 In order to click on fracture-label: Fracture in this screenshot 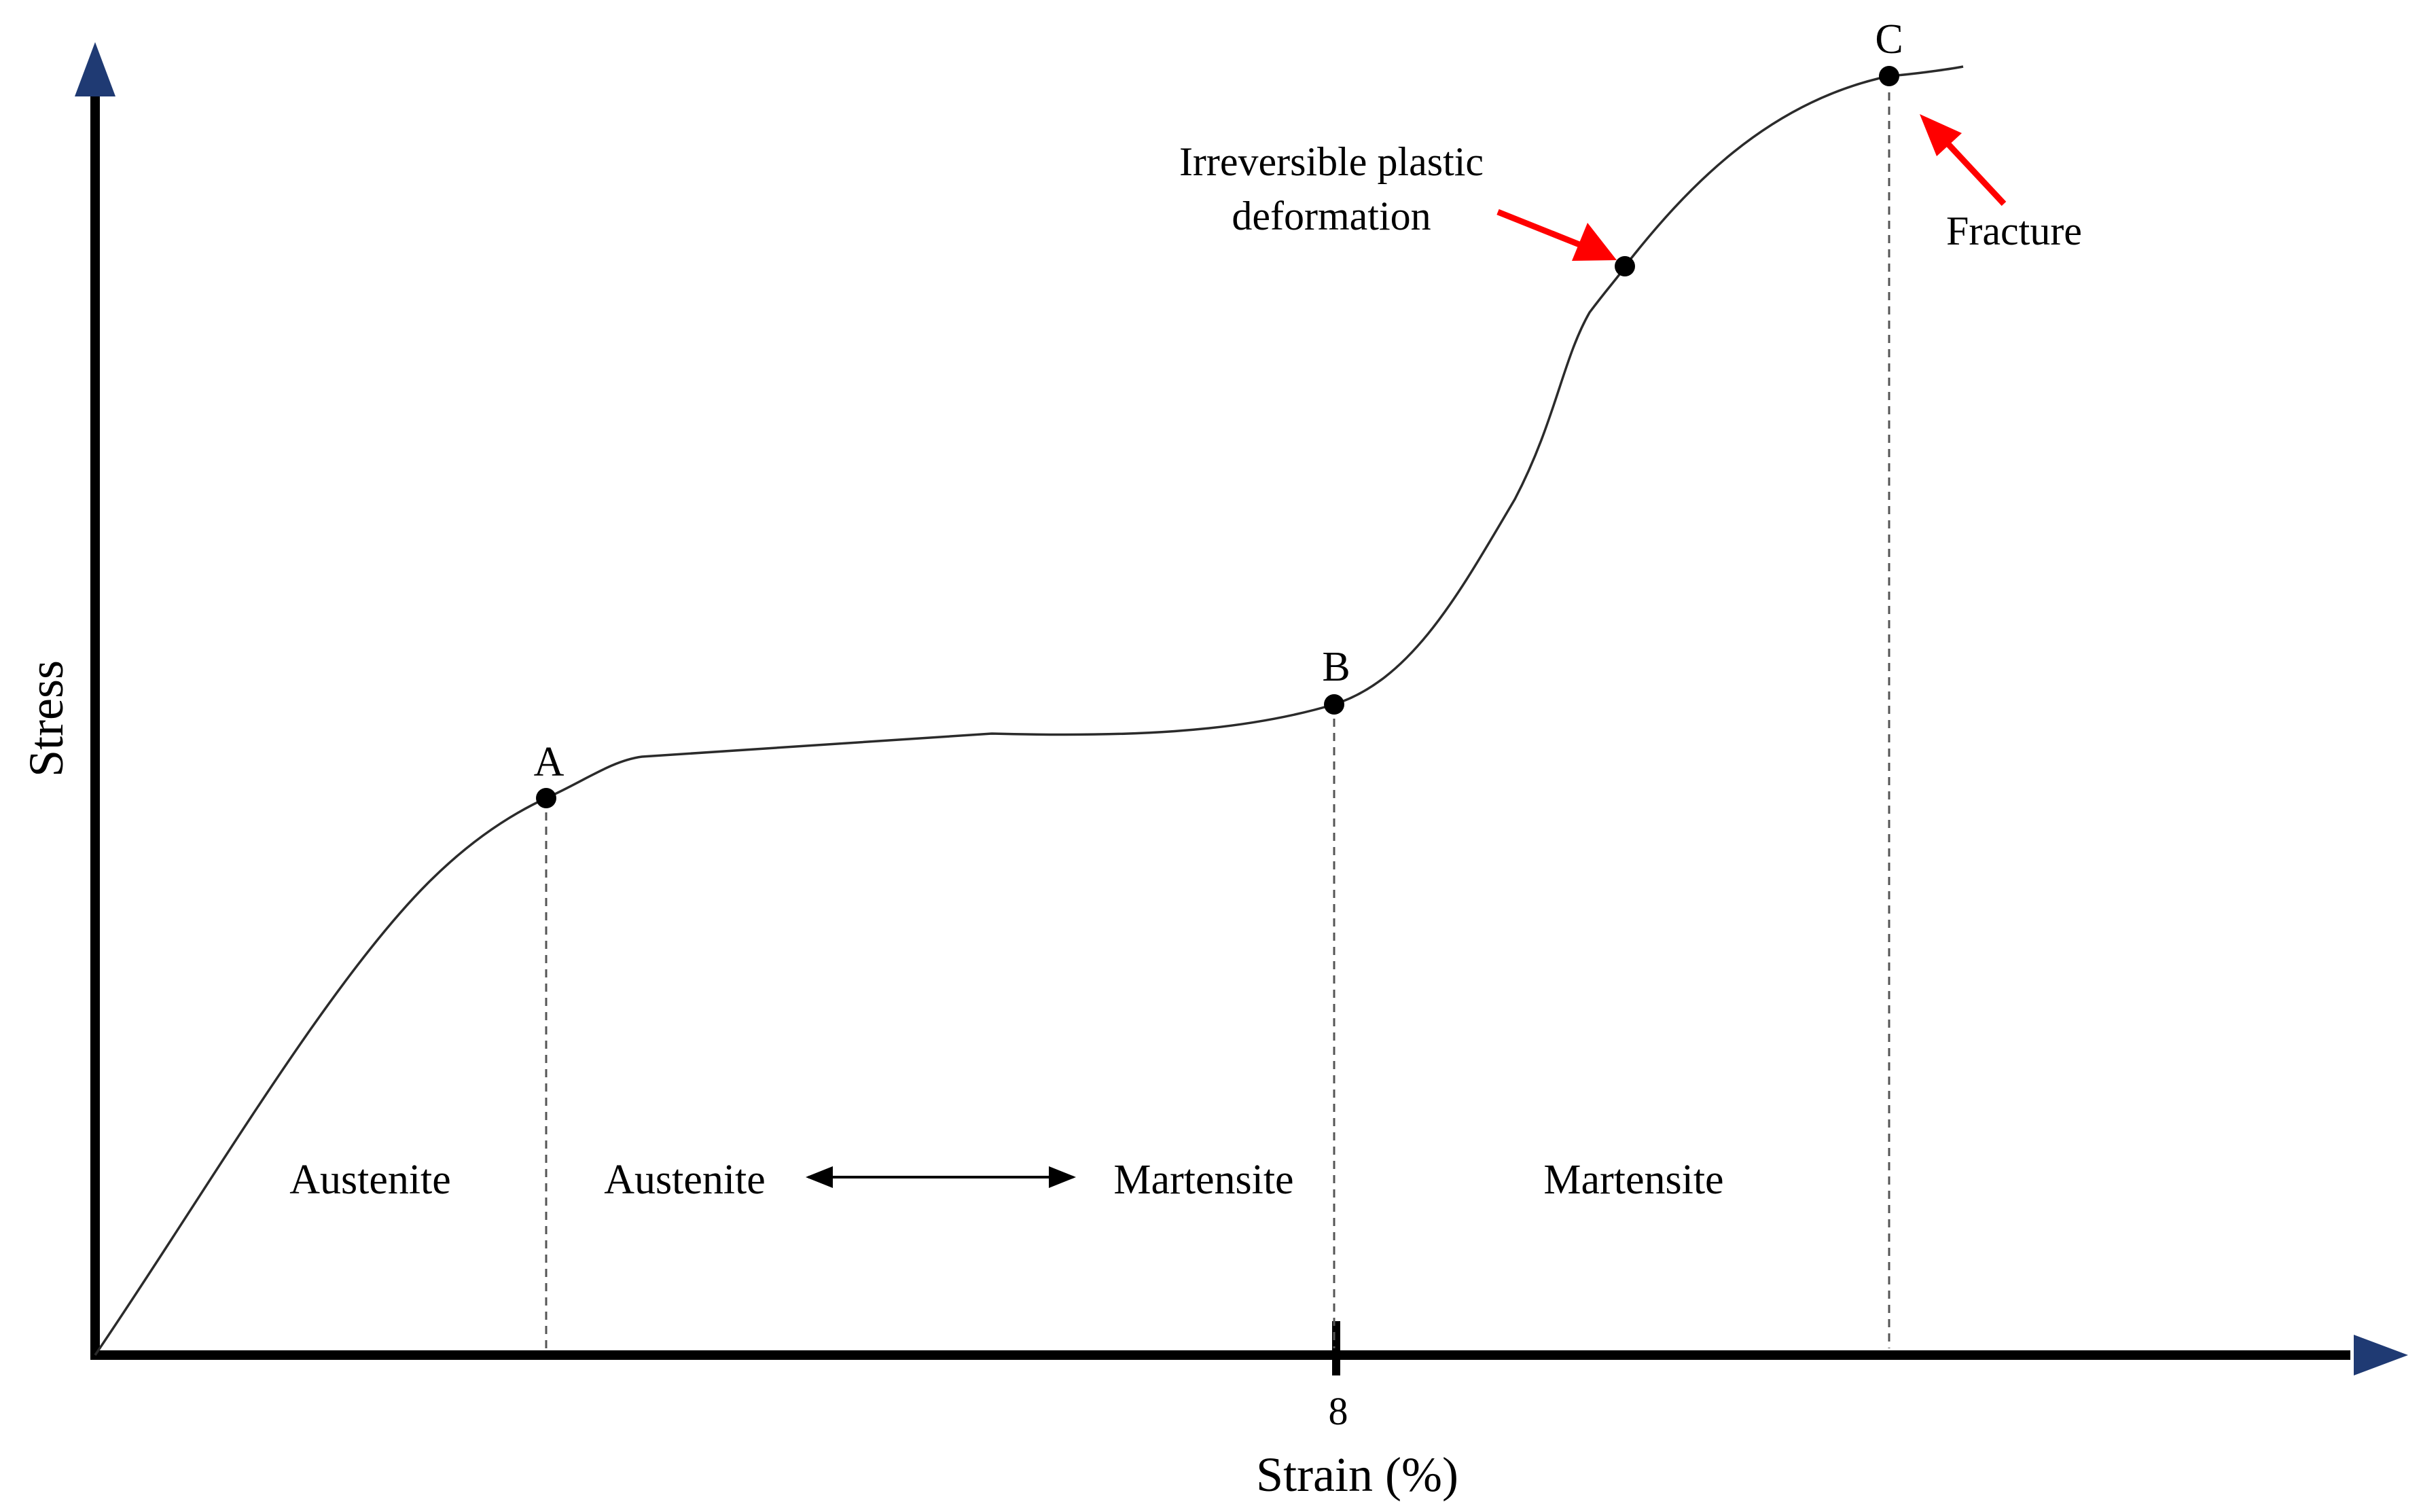, I will do `click(2014, 231)`.